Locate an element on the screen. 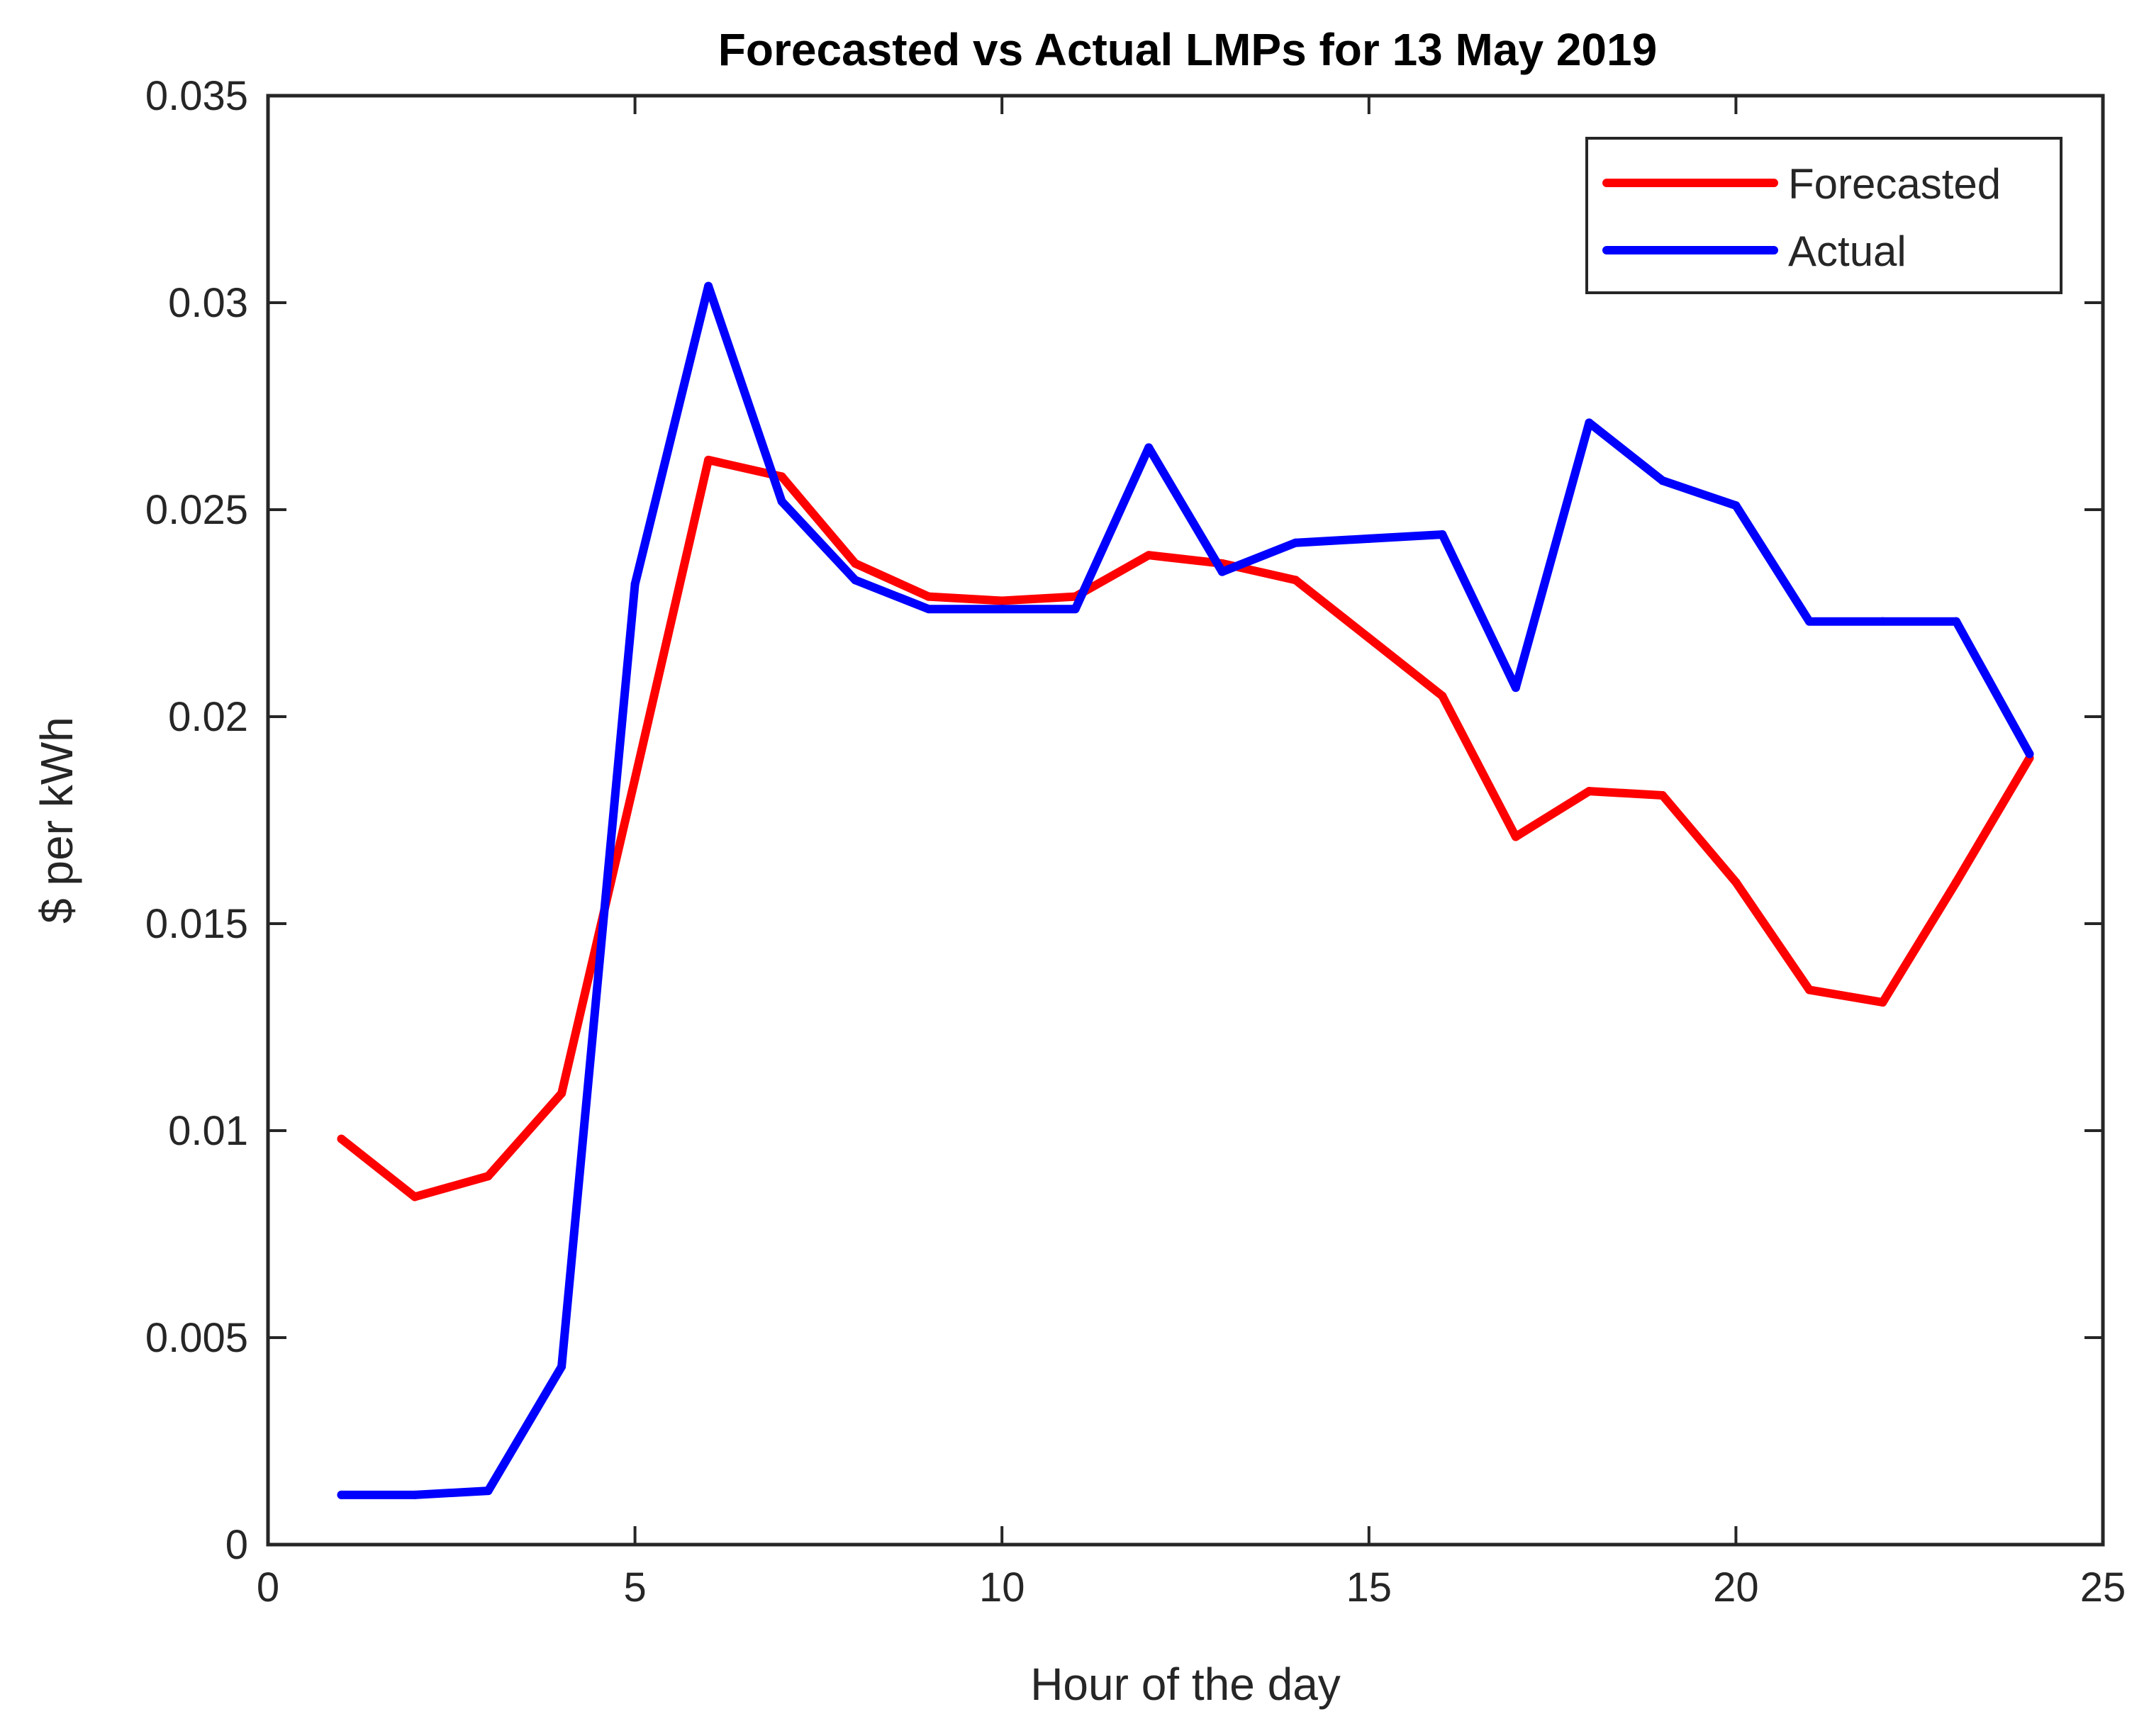 Image resolution: width=2149 pixels, height=1736 pixels. y-tick-label: 0.025 is located at coordinates (196, 510).